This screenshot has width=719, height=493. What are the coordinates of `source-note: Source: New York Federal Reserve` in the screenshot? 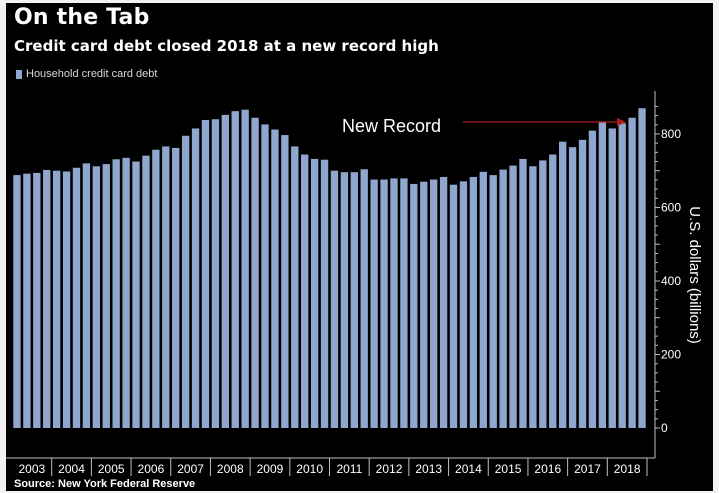 It's located at (105, 484).